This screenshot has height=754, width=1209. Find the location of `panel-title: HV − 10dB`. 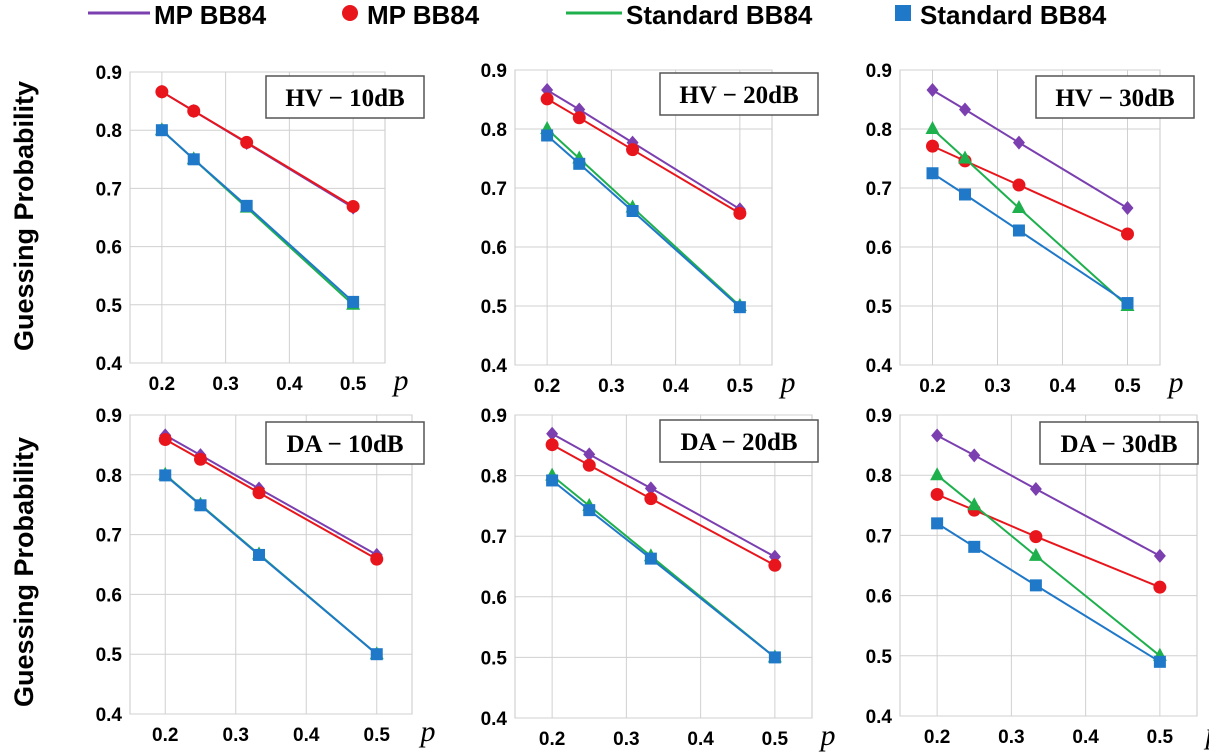

panel-title: HV − 10dB is located at coordinates (344, 98).